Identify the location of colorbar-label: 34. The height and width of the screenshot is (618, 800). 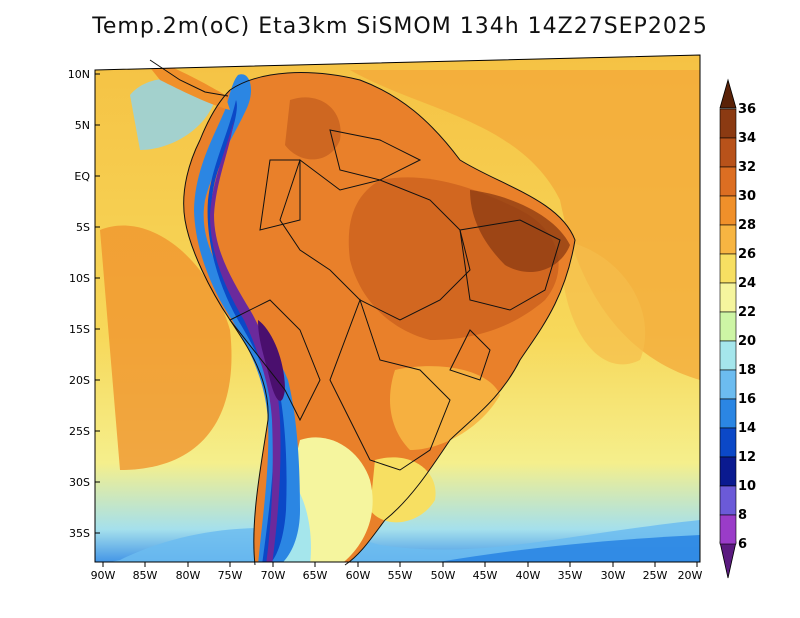
(747, 138).